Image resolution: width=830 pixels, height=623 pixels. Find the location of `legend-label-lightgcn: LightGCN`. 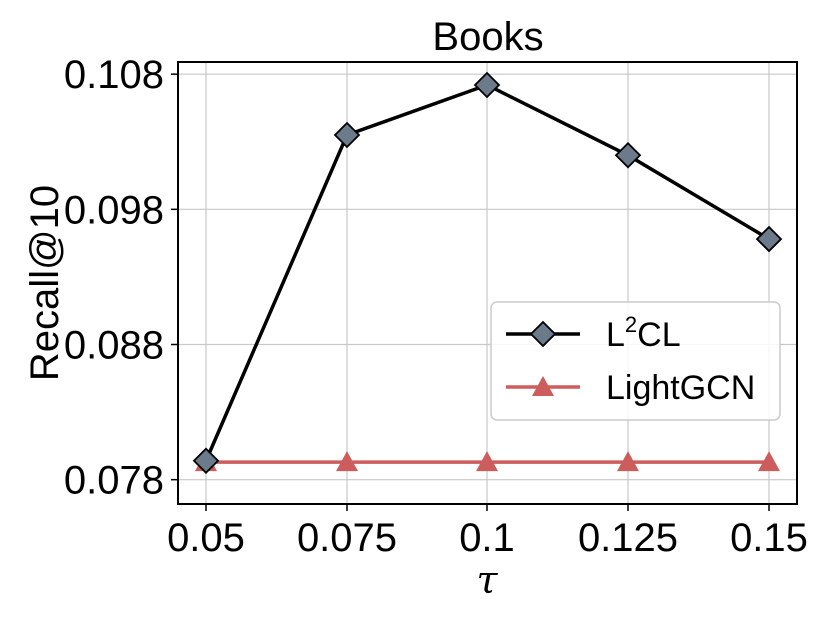

legend-label-lightgcn: LightGCN is located at coordinates (680, 388).